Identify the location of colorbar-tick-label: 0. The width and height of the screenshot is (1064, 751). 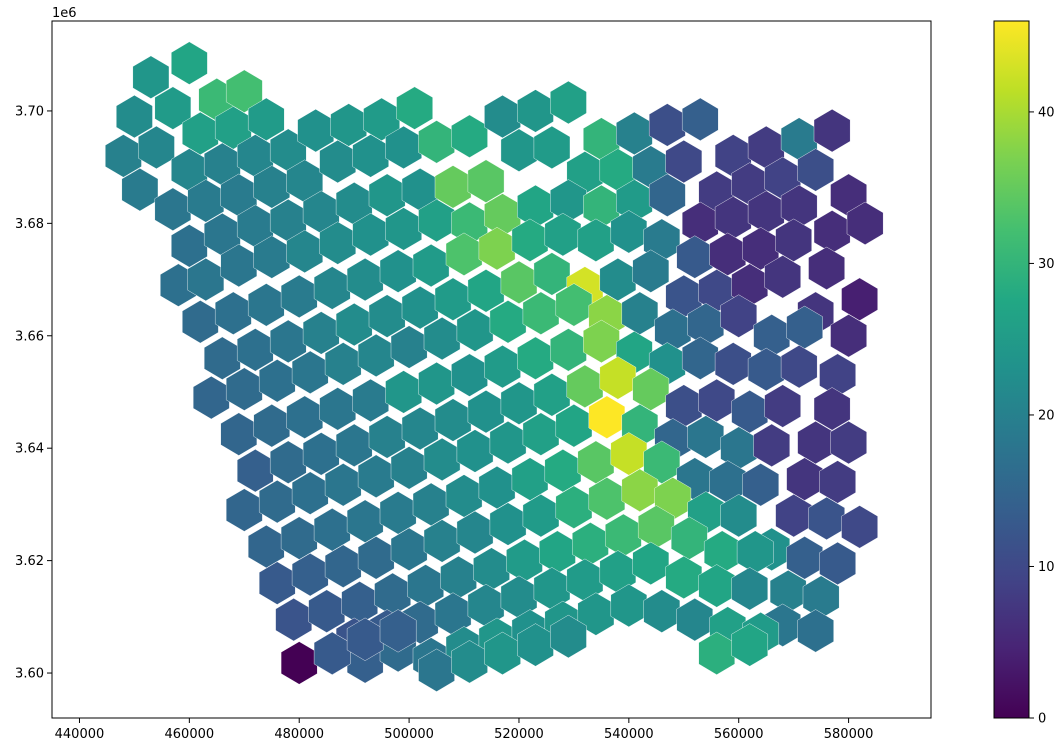
(1042, 719).